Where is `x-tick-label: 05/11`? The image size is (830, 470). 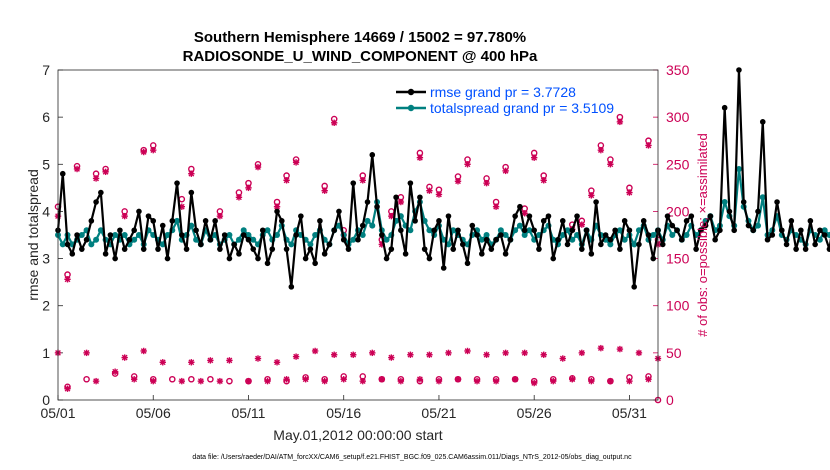
x-tick-label: 05/11 is located at coordinates (248, 413).